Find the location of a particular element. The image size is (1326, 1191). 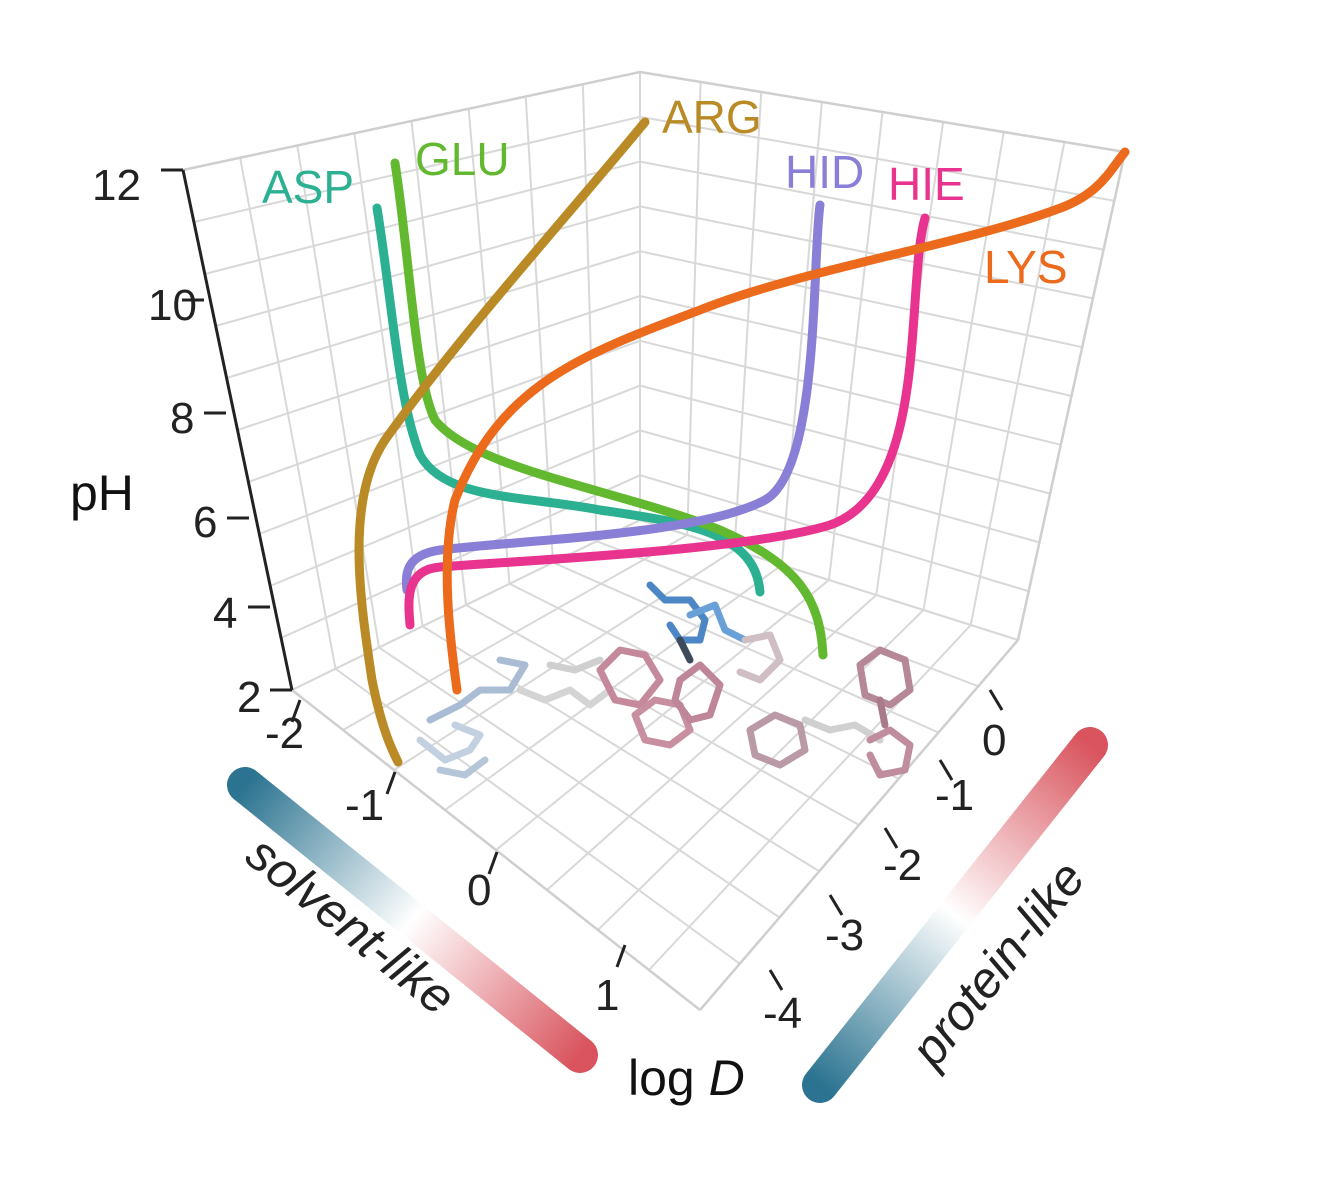

logd-tick-label: 1 is located at coordinates (607, 995).